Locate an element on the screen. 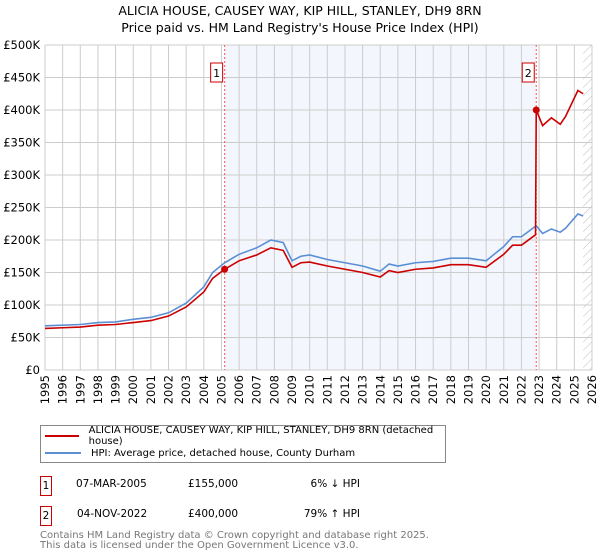  y-tick-label: £300K is located at coordinates (21, 175).